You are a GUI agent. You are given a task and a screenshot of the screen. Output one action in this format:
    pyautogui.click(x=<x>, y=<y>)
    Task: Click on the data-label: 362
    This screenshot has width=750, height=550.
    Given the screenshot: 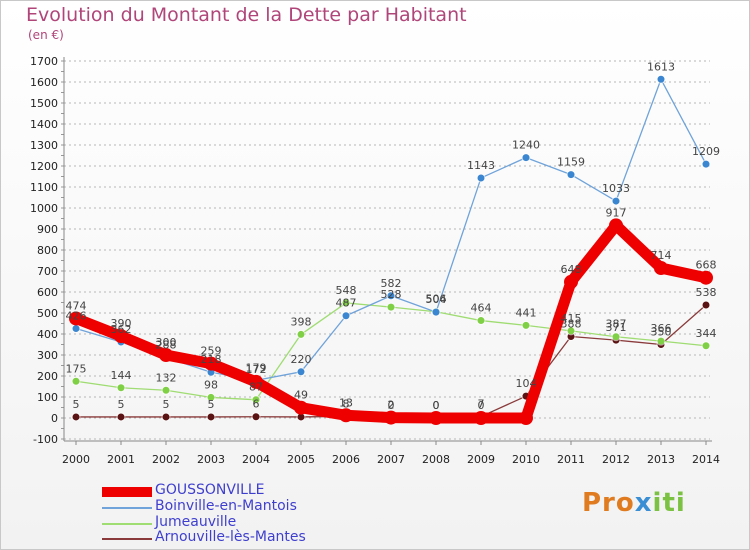 What is the action you would take?
    pyautogui.click(x=121, y=329)
    